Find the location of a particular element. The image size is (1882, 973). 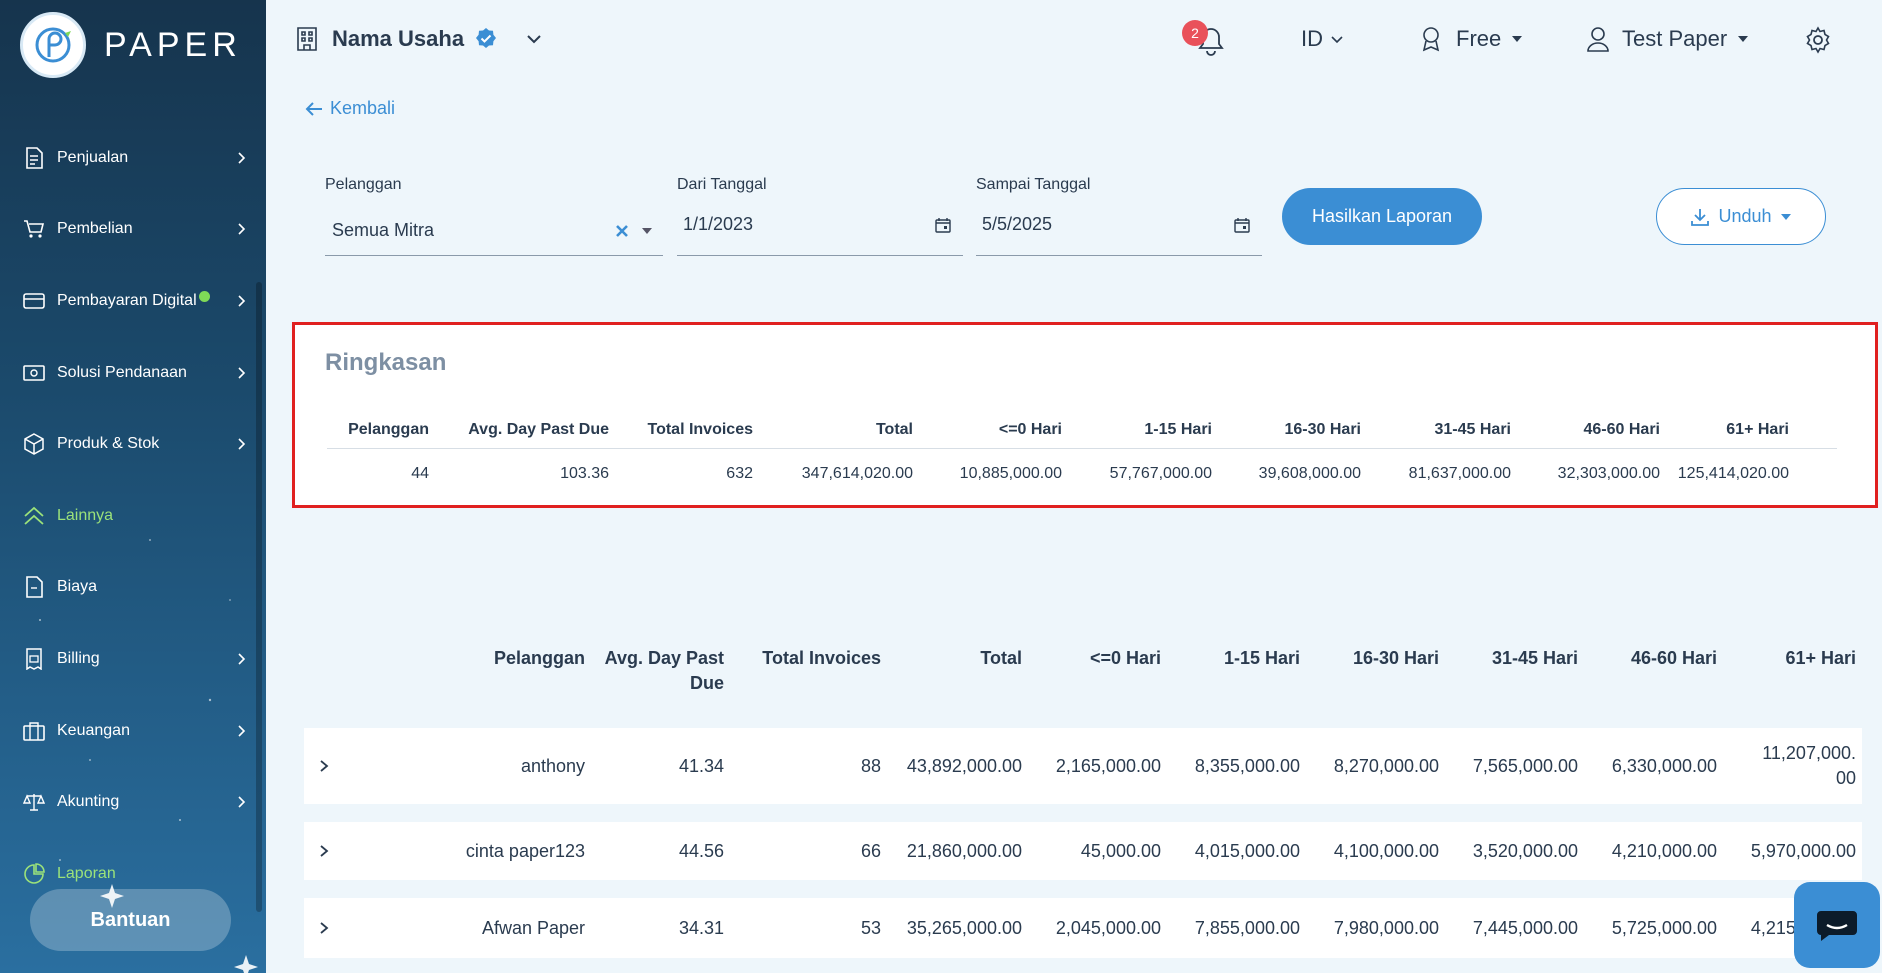

briefcase-icon is located at coordinates (34, 731).